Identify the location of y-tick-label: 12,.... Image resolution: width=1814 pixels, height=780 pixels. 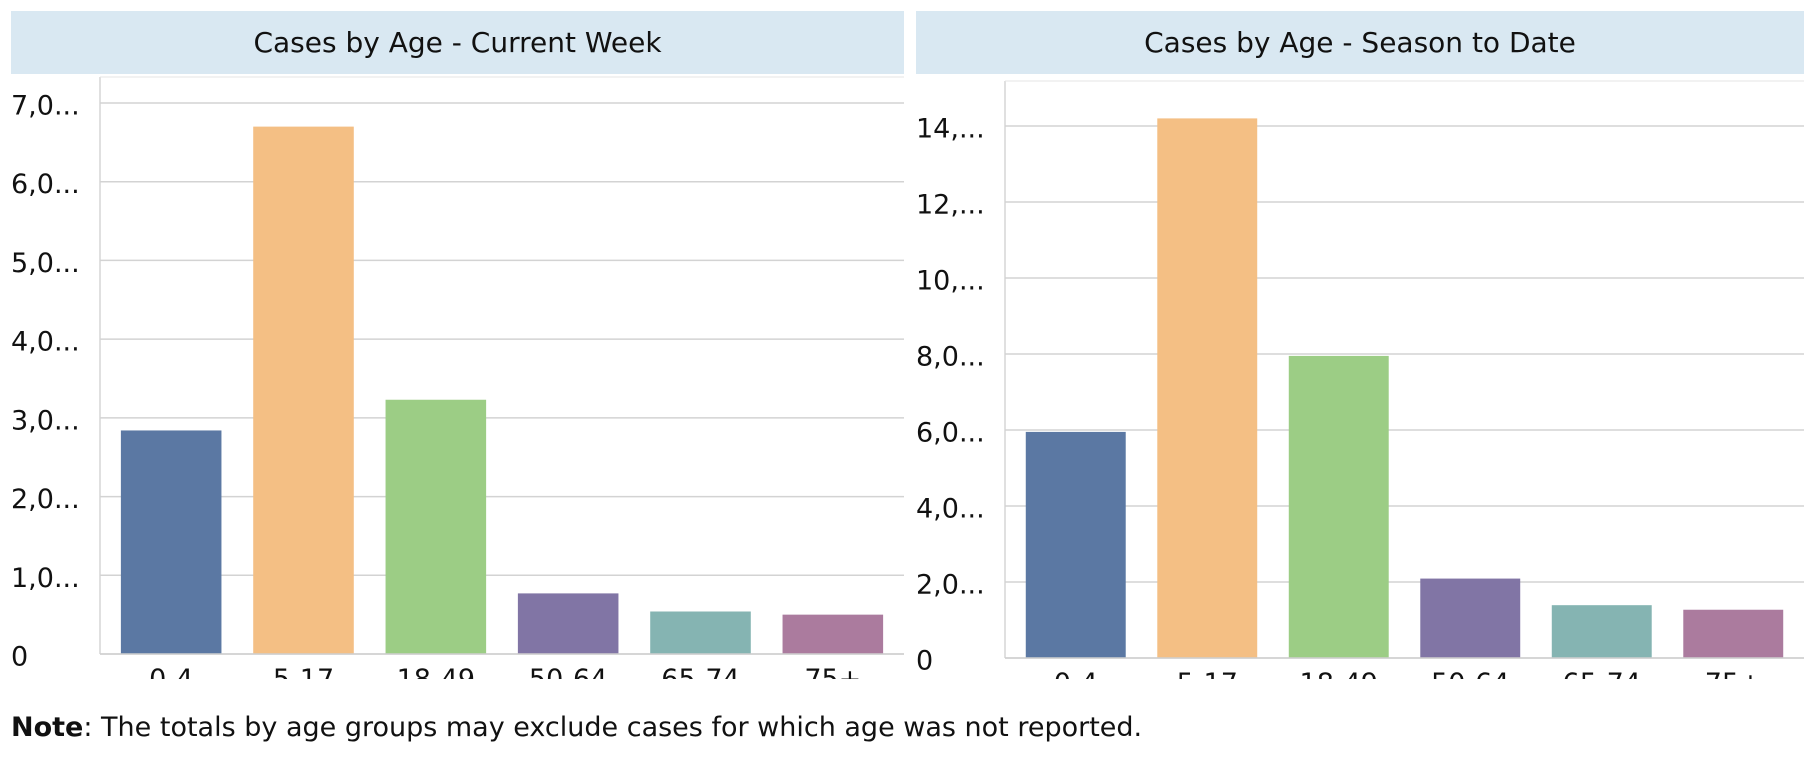
(950, 205).